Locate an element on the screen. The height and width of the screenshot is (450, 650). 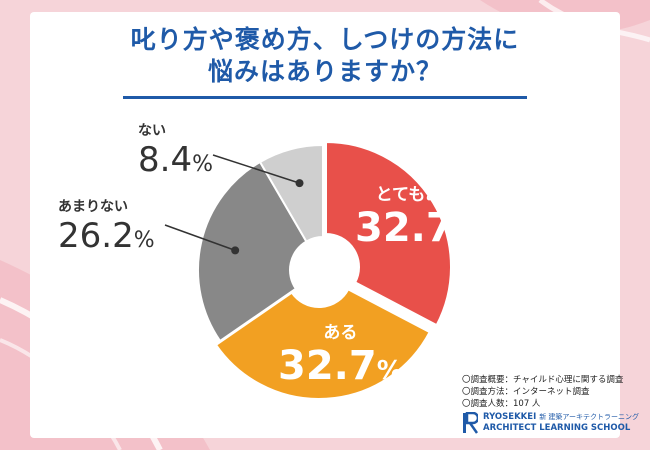
title-line-1: 叱り方や褒め方、しつけの方法に is located at coordinates (325, 39).